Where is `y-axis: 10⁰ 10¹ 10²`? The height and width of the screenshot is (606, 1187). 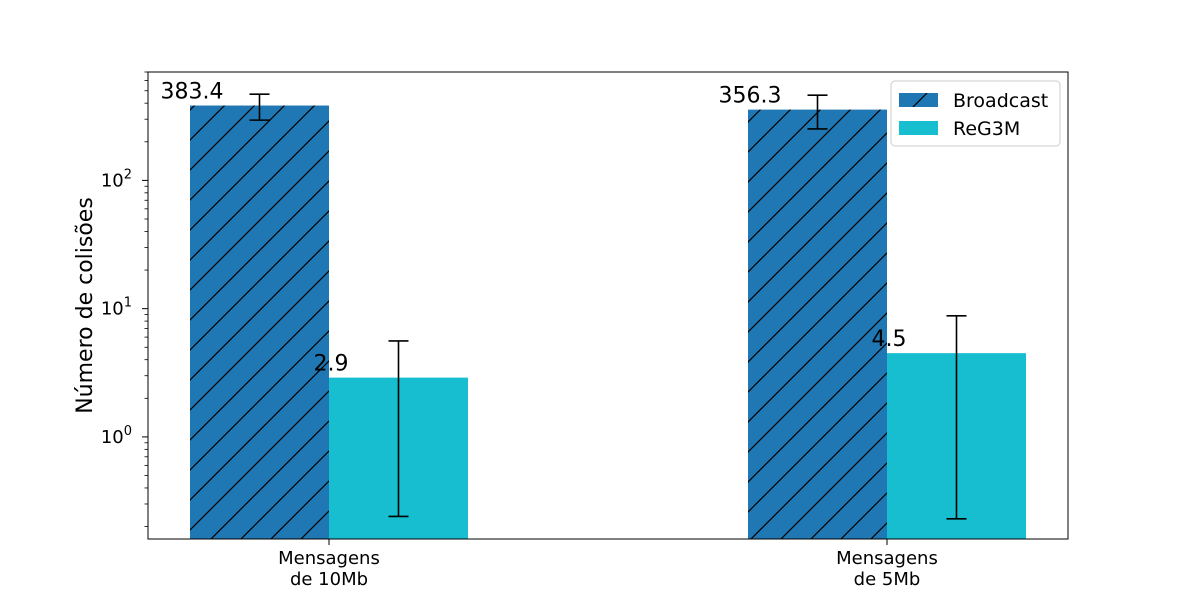
y-axis: 10⁰ 10¹ 10² is located at coordinates (124, 299).